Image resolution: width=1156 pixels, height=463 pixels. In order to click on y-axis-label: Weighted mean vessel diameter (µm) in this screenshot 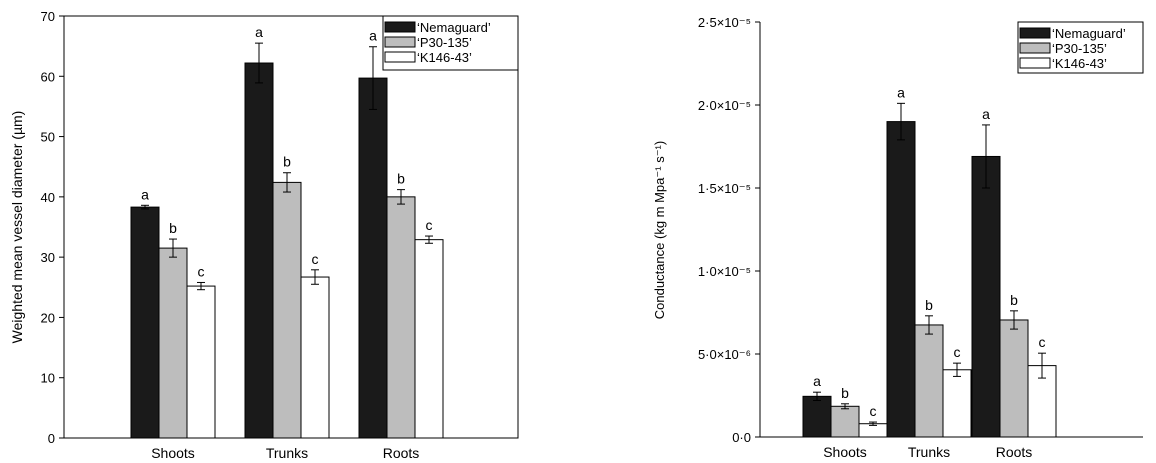, I will do `click(17, 227)`.